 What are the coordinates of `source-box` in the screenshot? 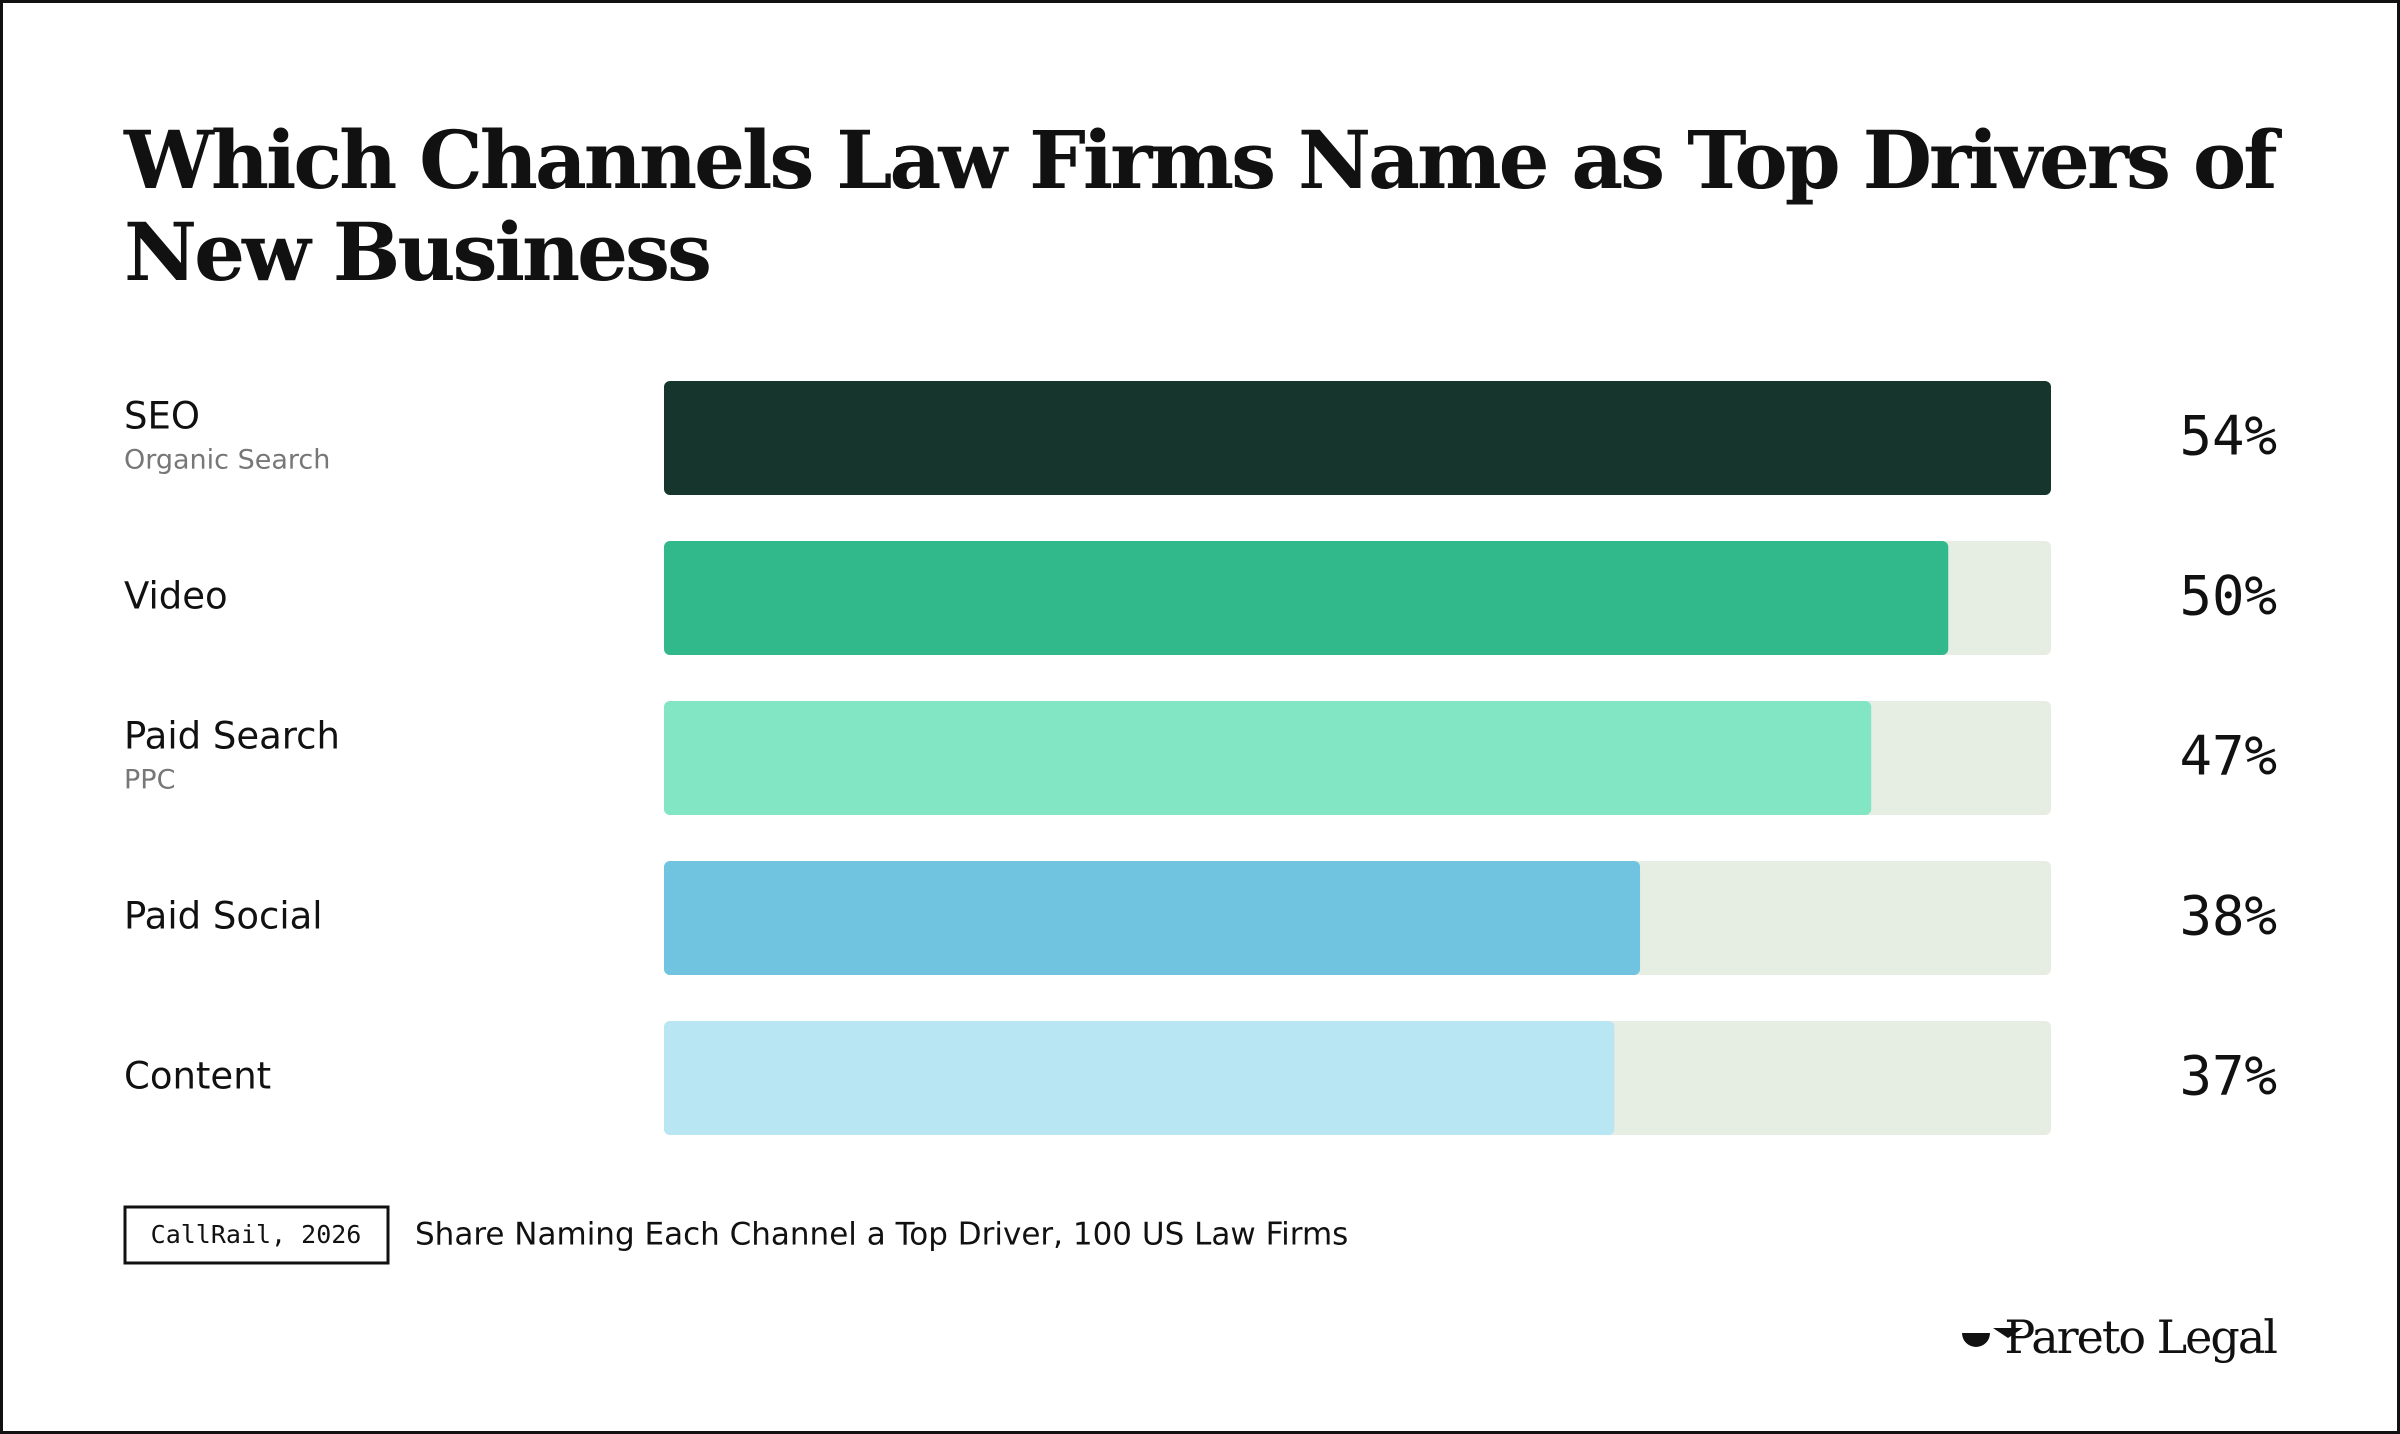 It's located at (256, 1235).